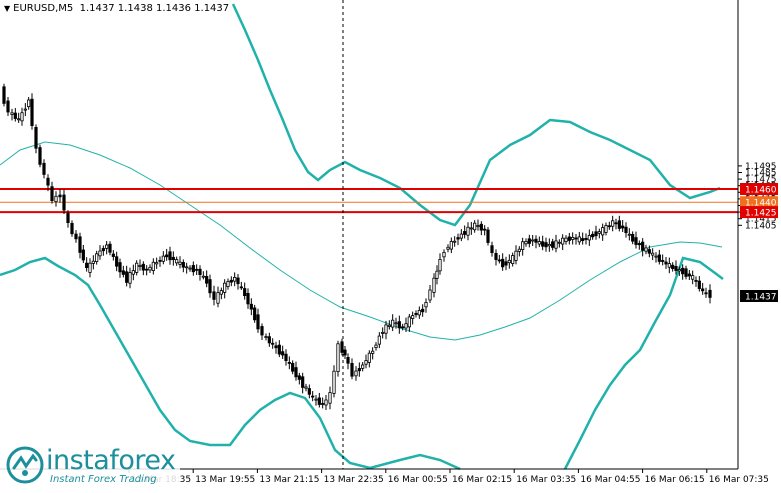 The image size is (781, 493). I want to click on collapse-triangle-icon: ▼, so click(7, 8).